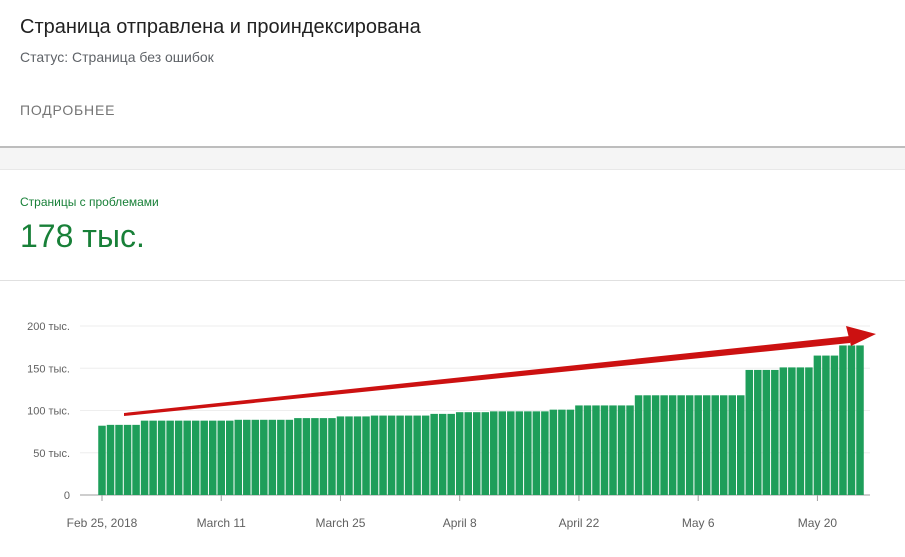  Describe the element at coordinates (220, 27) in the screenshot. I see `page-title: Страница отправлена и проиндексирована` at that location.